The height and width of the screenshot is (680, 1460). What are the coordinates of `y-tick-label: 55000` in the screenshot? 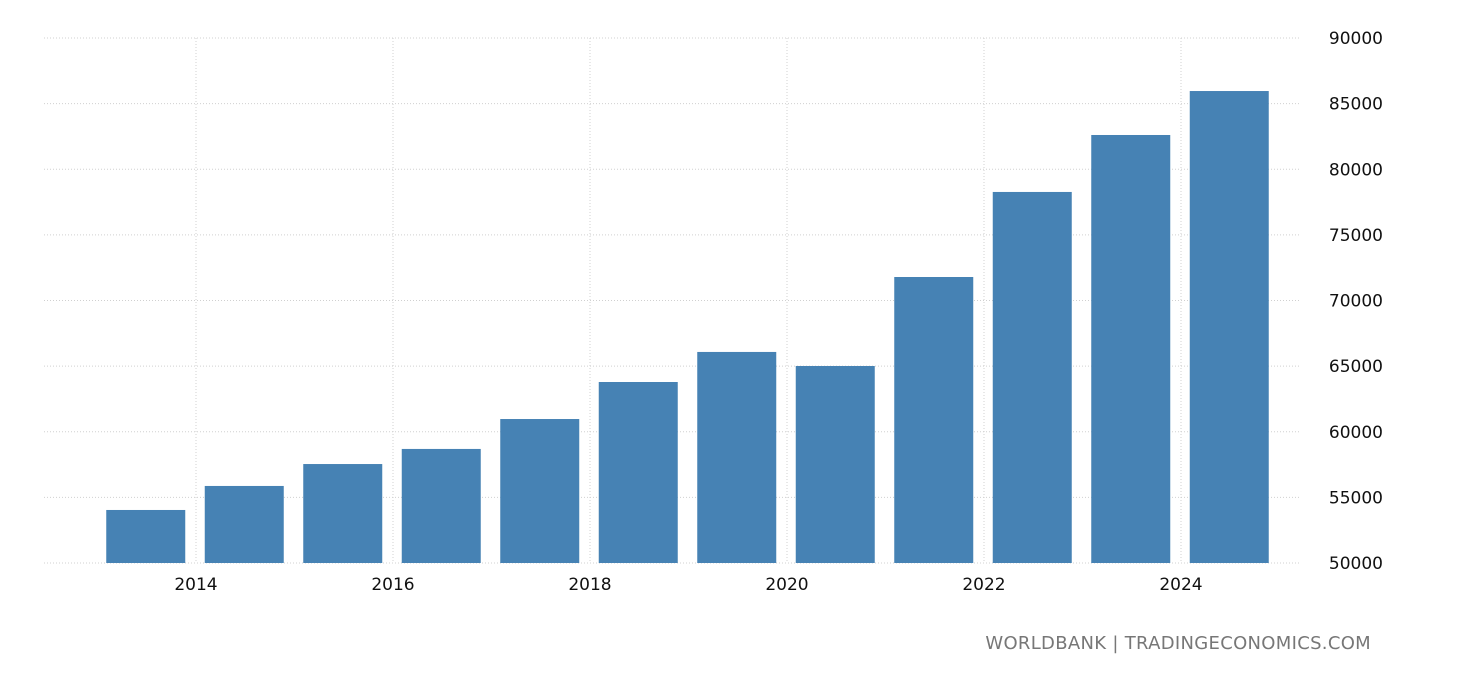 It's located at (1356, 498).